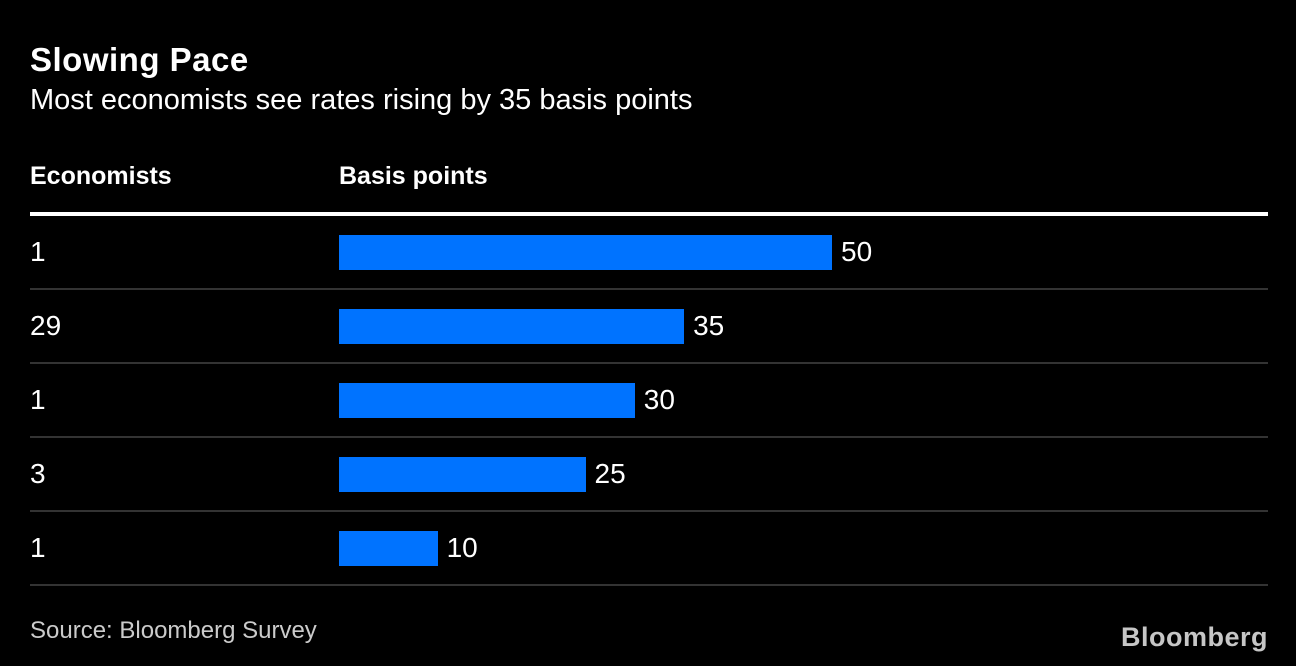 The width and height of the screenshot is (1296, 666). I want to click on table-row: 1 10, so click(649, 549).